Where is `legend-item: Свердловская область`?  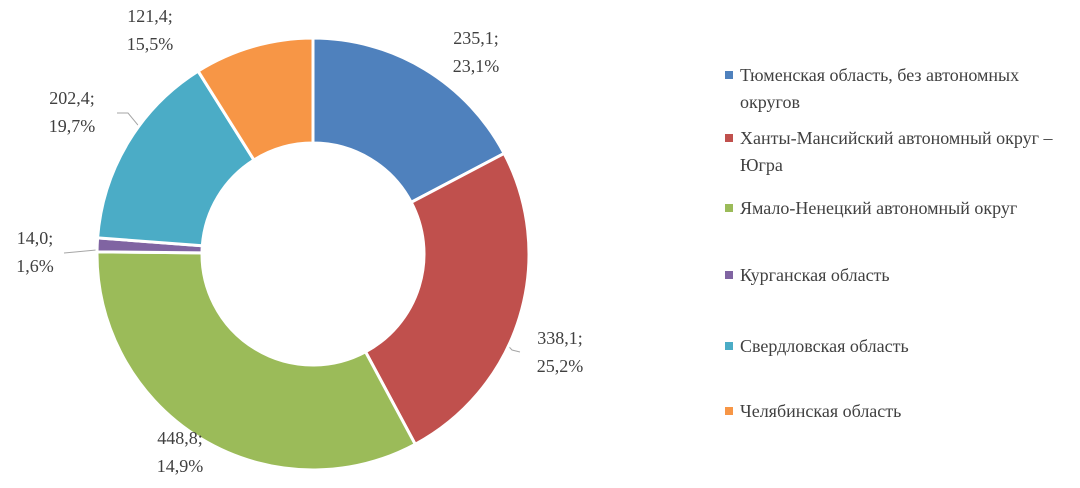 legend-item: Свердловская область is located at coordinates (900, 346).